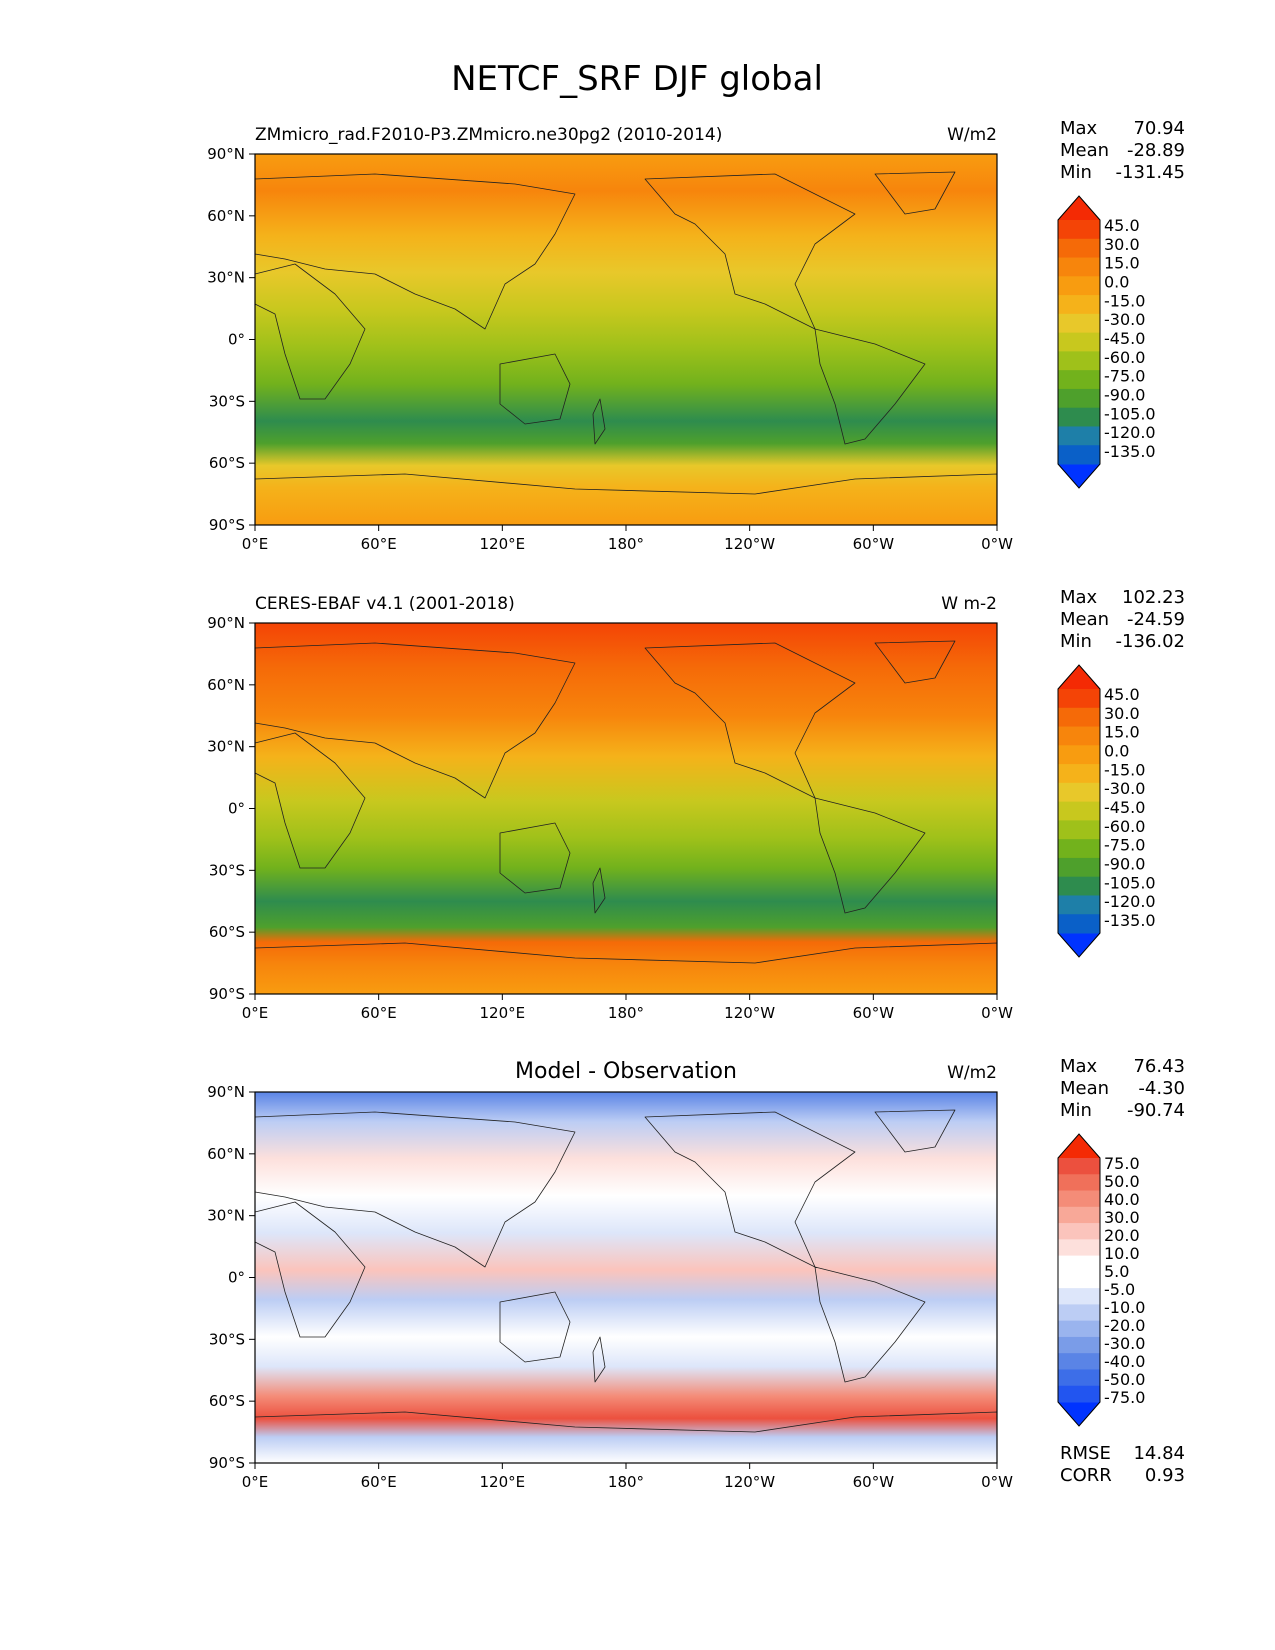 The image size is (1275, 1650). What do you see at coordinates (1153, 597) in the screenshot?
I see `stat-max-value: 102.23` at bounding box center [1153, 597].